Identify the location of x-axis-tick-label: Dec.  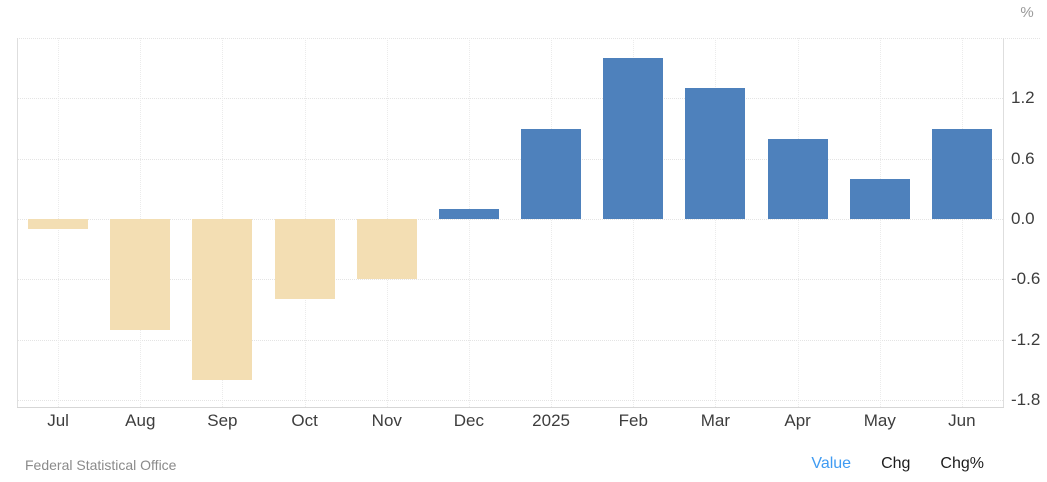
(468, 420).